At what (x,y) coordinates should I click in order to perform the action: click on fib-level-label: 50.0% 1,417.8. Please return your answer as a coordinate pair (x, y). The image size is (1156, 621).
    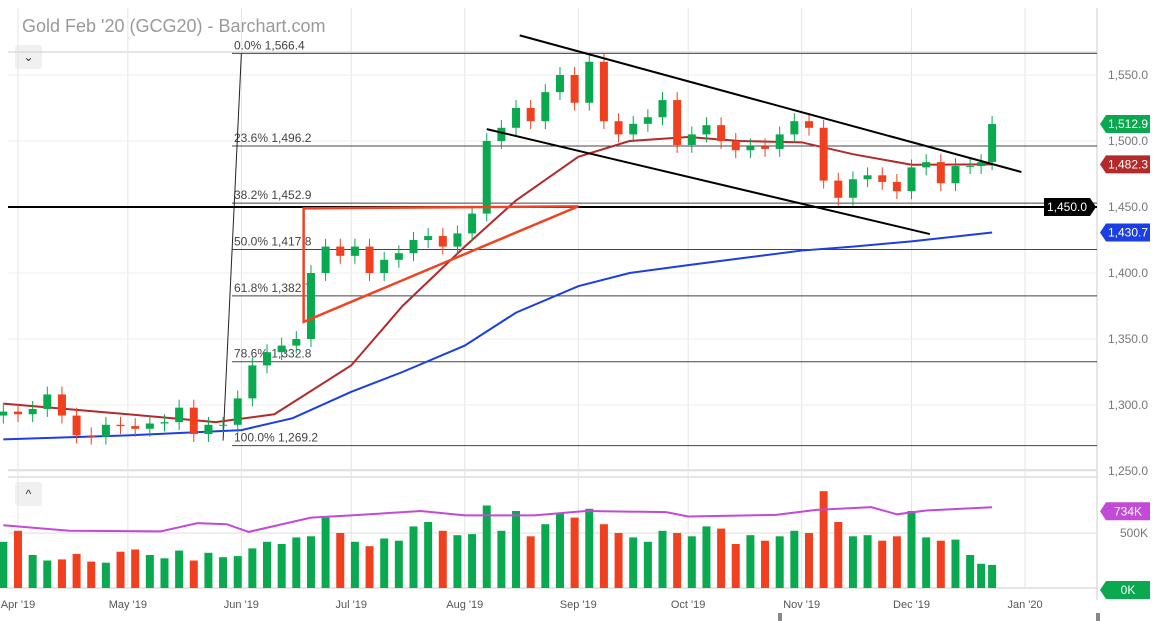
    Looking at the image, I should click on (273, 242).